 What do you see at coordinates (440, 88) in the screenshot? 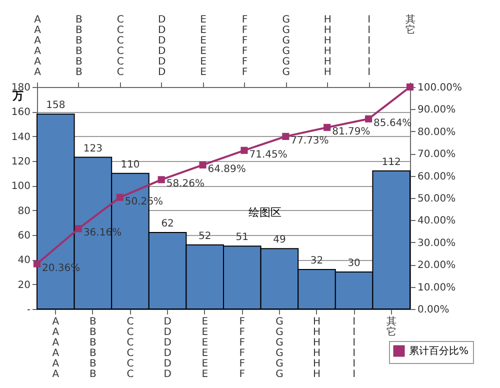
I see `y2-tick-label: 100.00%` at bounding box center [440, 88].